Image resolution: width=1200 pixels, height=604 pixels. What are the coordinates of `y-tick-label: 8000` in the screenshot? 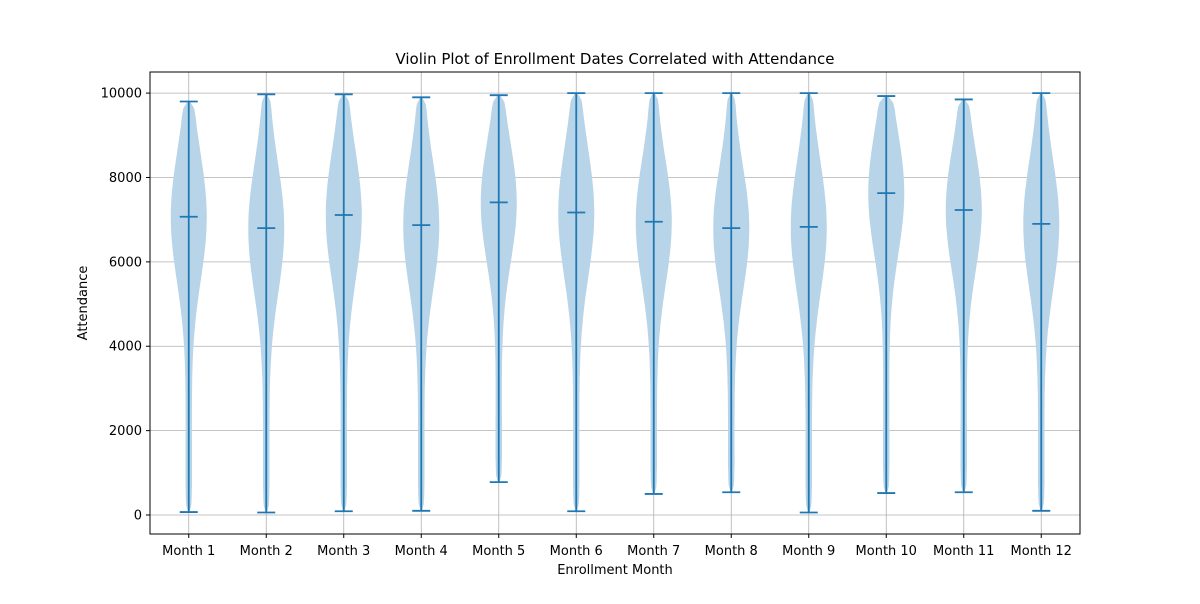 It's located at (125, 178).